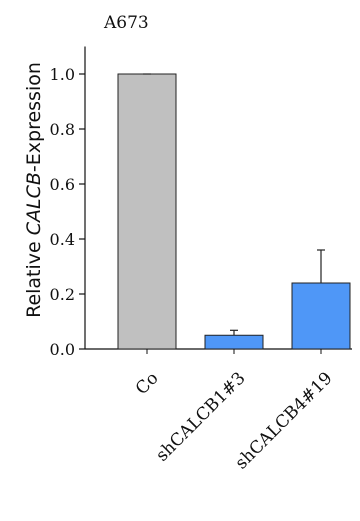  Describe the element at coordinates (126, 23) in the screenshot. I see `chart-title: A673` at that location.